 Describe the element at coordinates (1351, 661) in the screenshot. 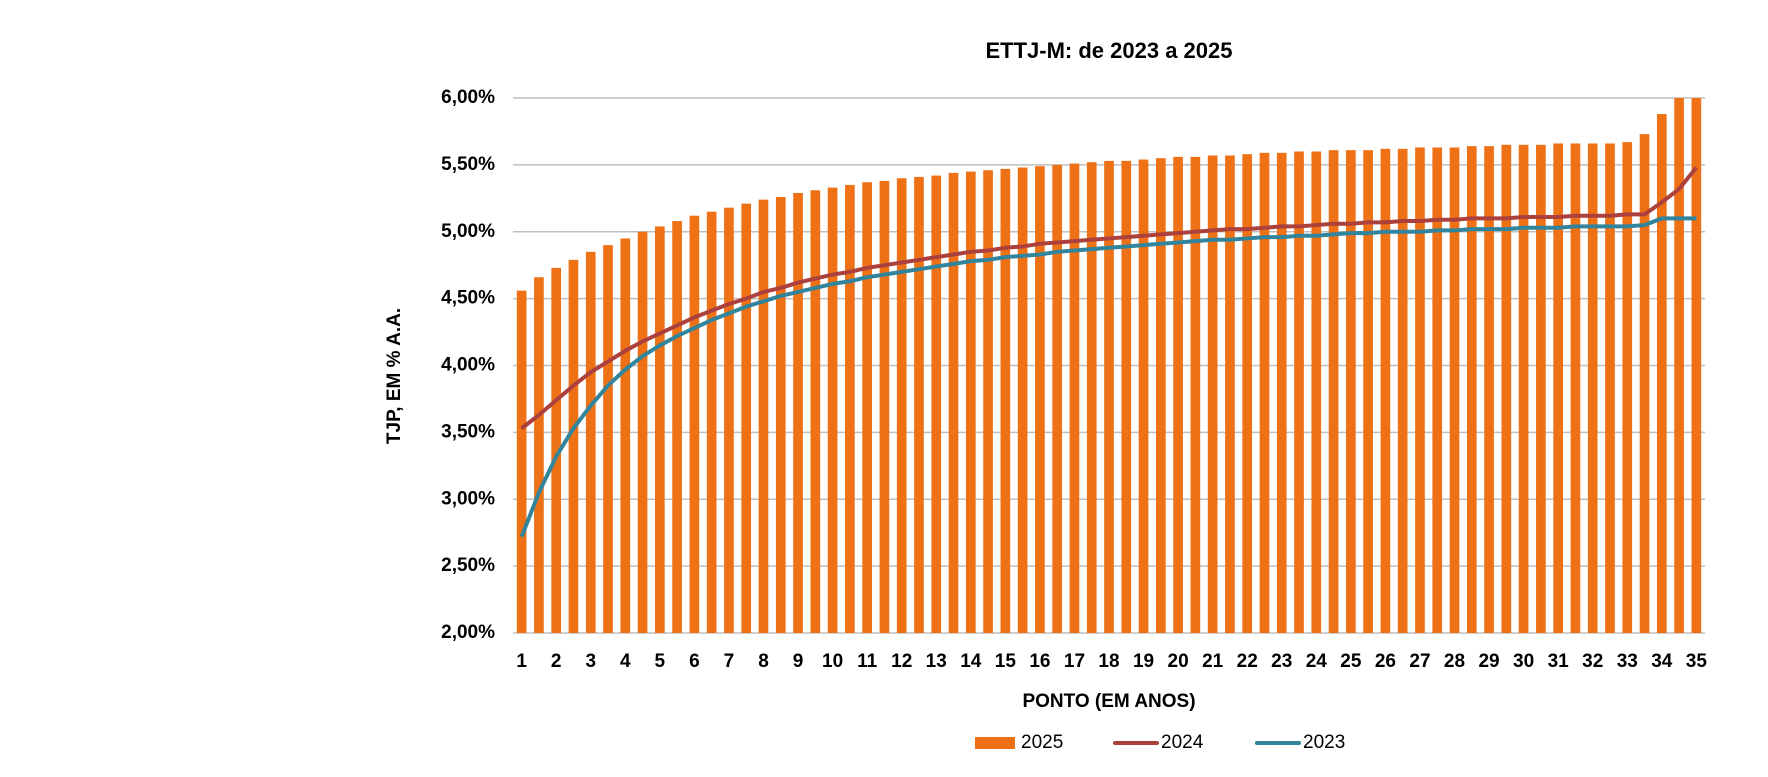

I see `x-tick-label: 25` at that location.